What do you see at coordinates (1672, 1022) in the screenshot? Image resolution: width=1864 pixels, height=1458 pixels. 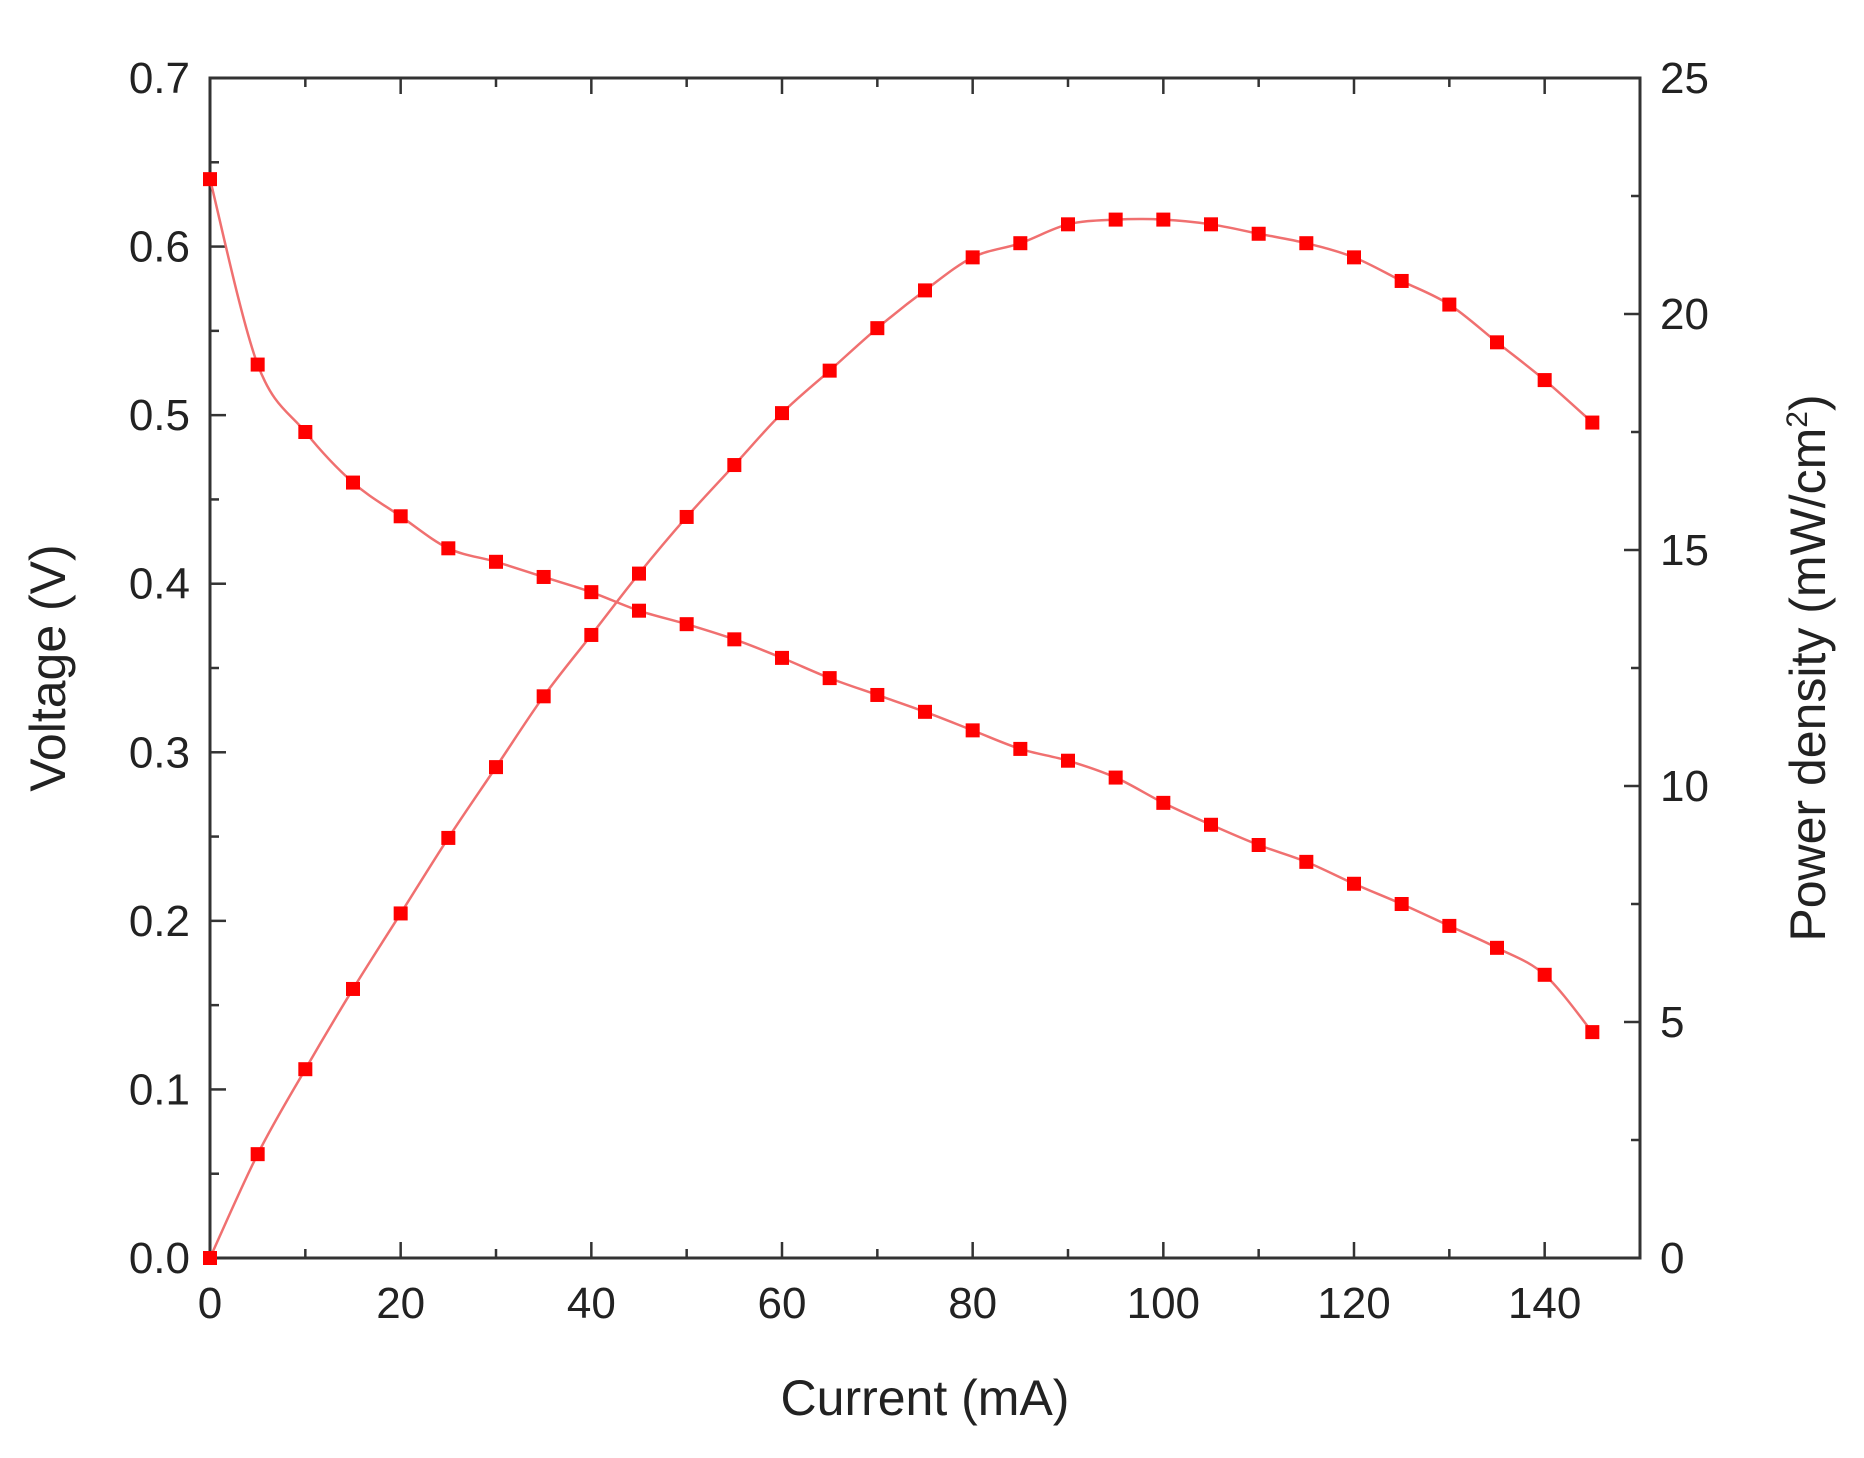 I see `y-right-tick-label: 5` at bounding box center [1672, 1022].